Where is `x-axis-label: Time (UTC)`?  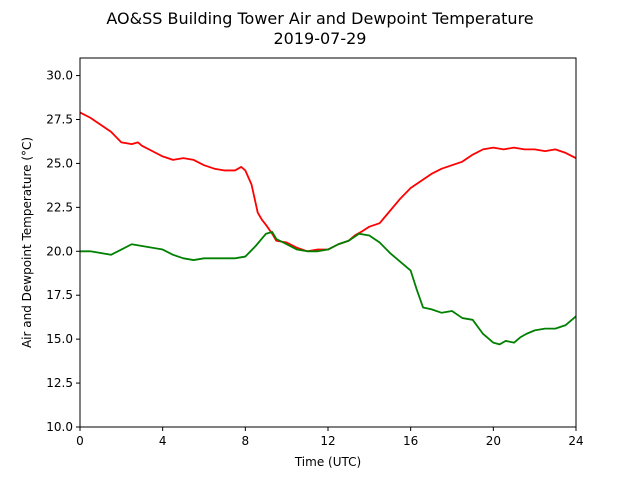
x-axis-label: Time (UTC) is located at coordinates (327, 462).